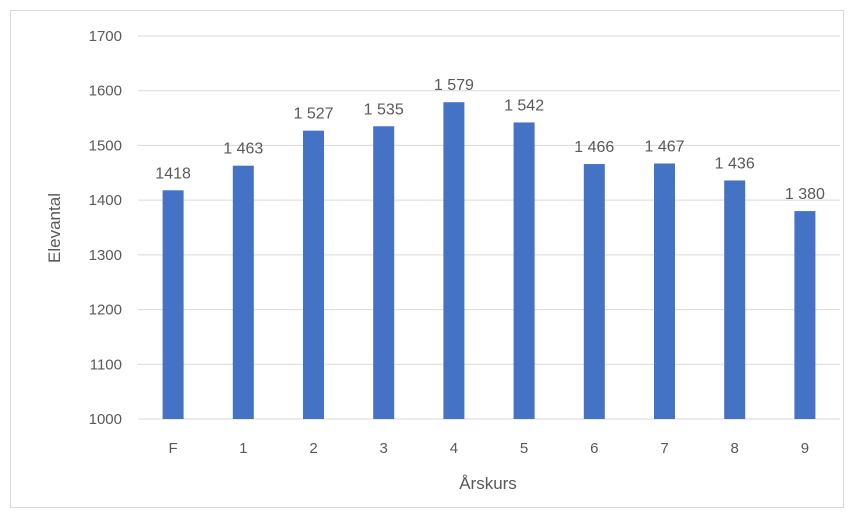 The width and height of the screenshot is (856, 518). What do you see at coordinates (384, 109) in the screenshot?
I see `data-label: 1 535` at bounding box center [384, 109].